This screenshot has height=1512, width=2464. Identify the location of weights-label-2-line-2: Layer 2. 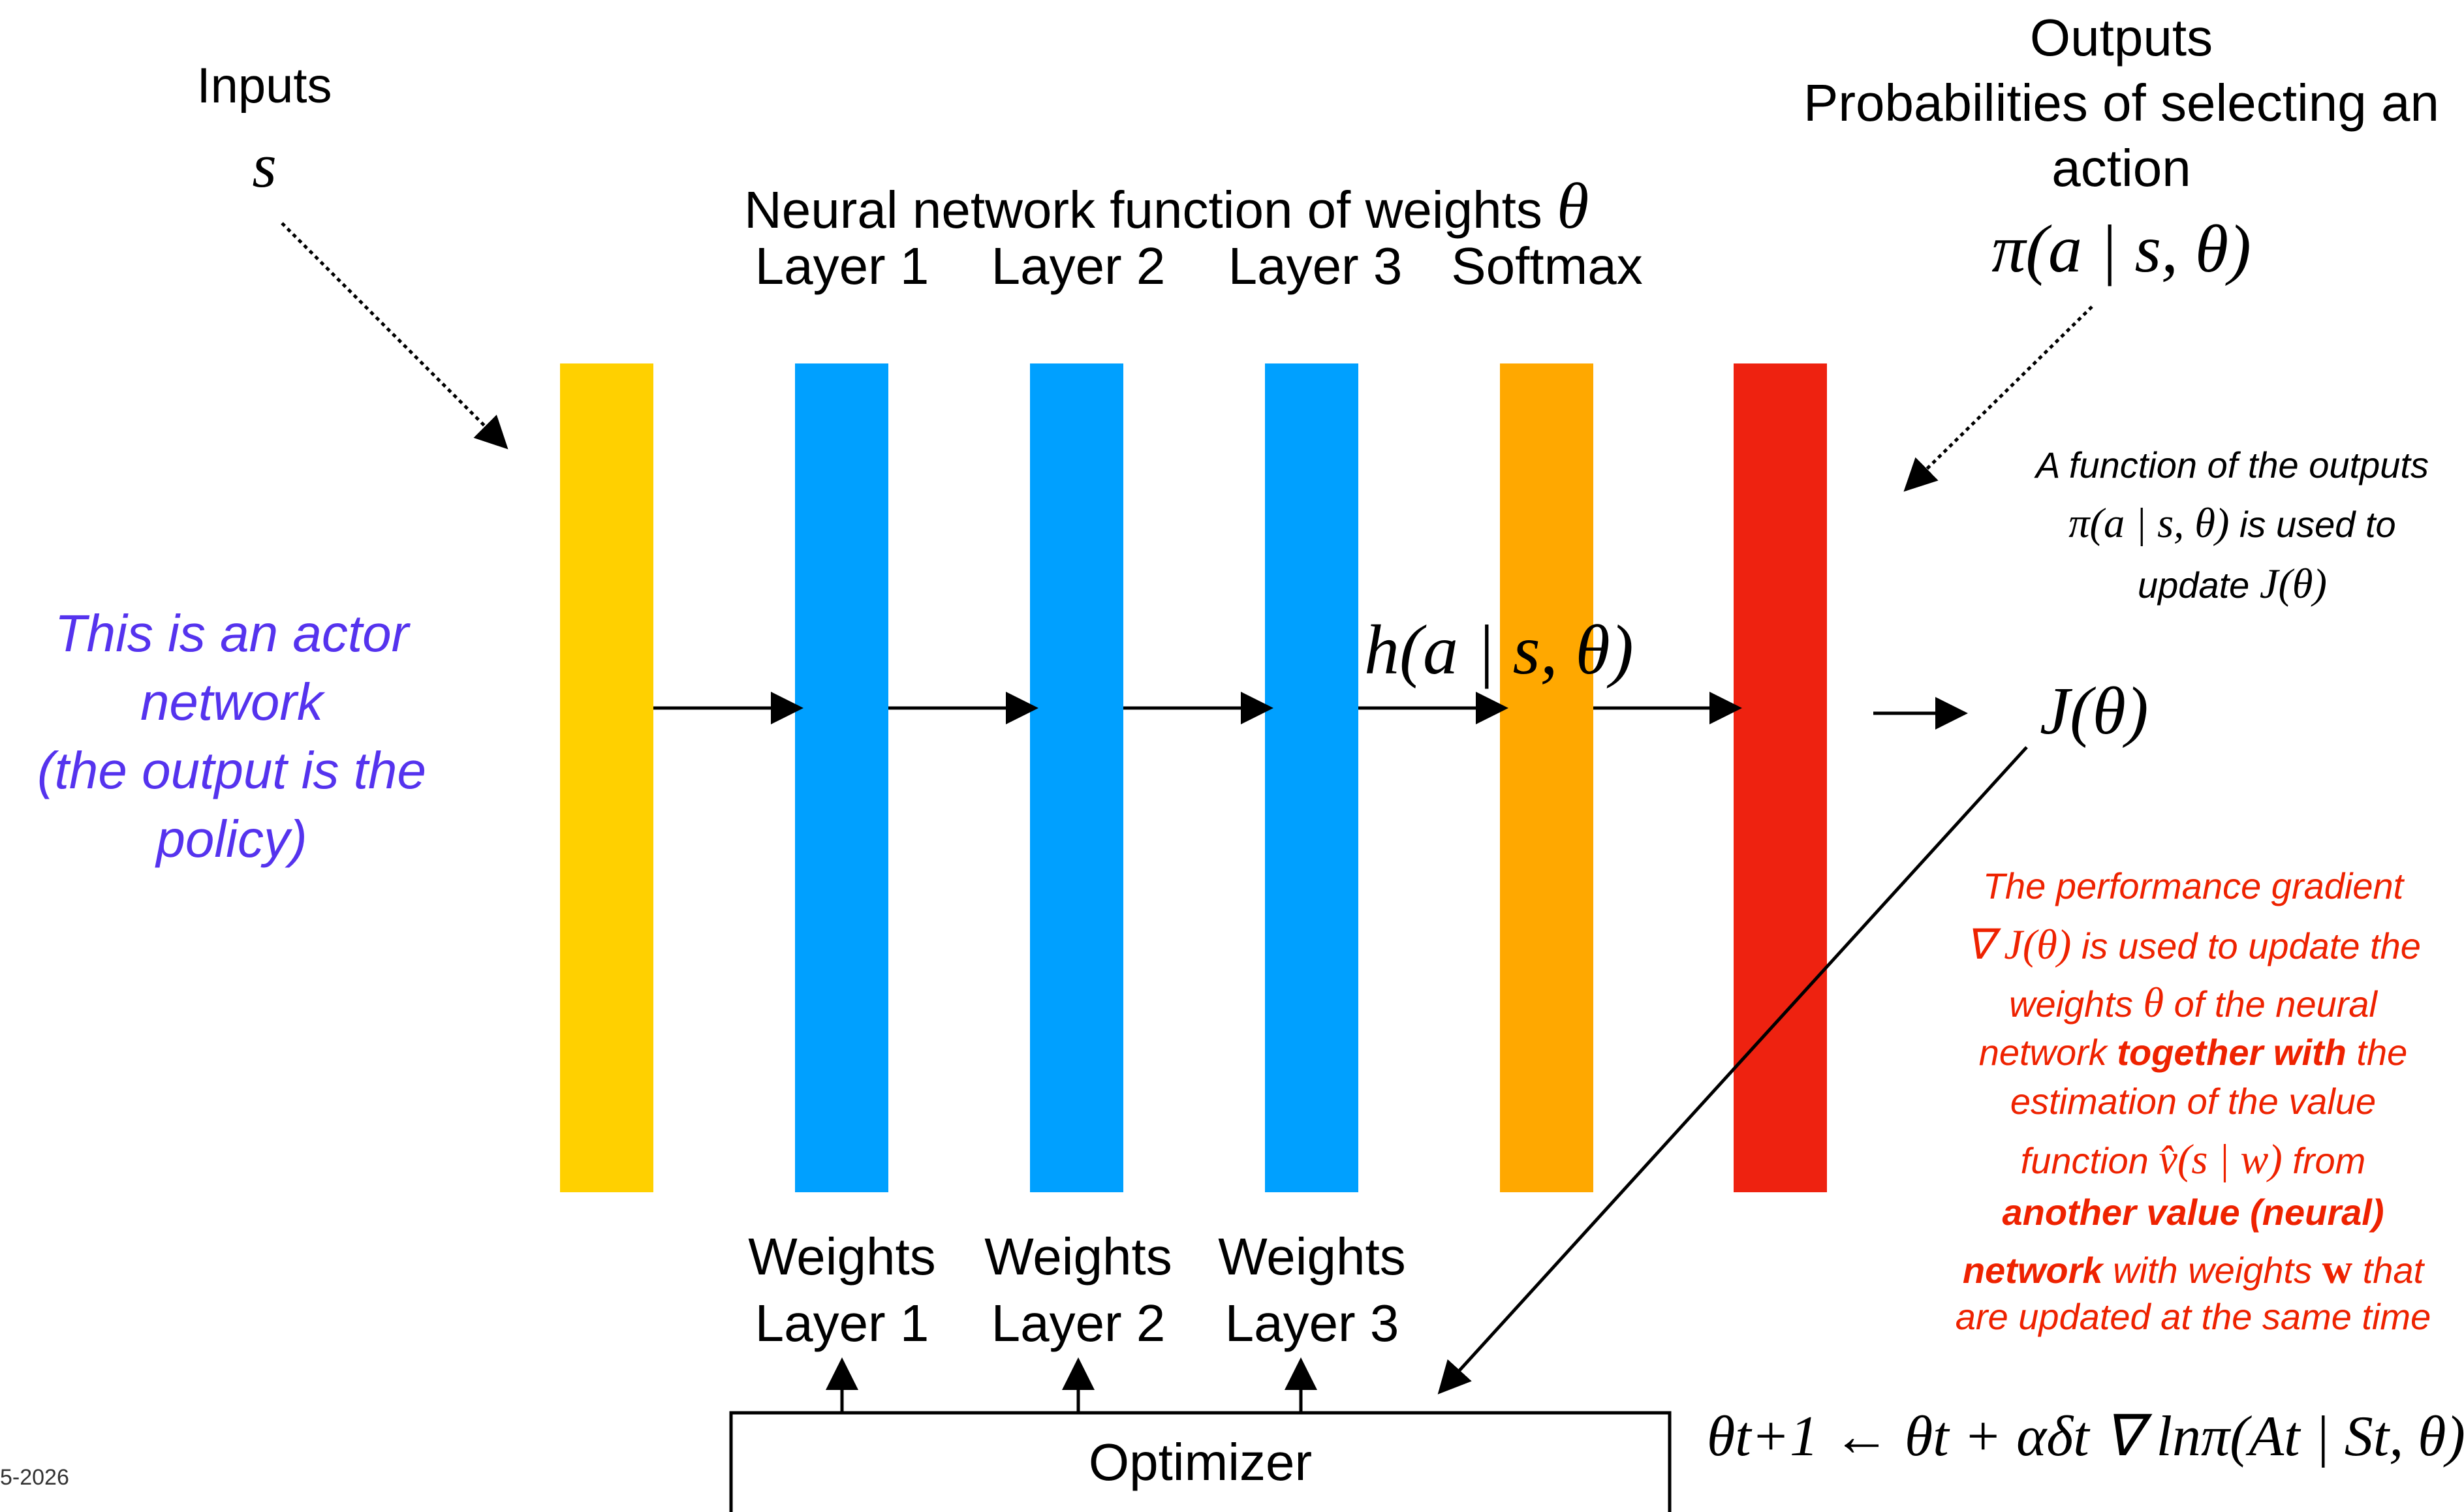
(1078, 1323).